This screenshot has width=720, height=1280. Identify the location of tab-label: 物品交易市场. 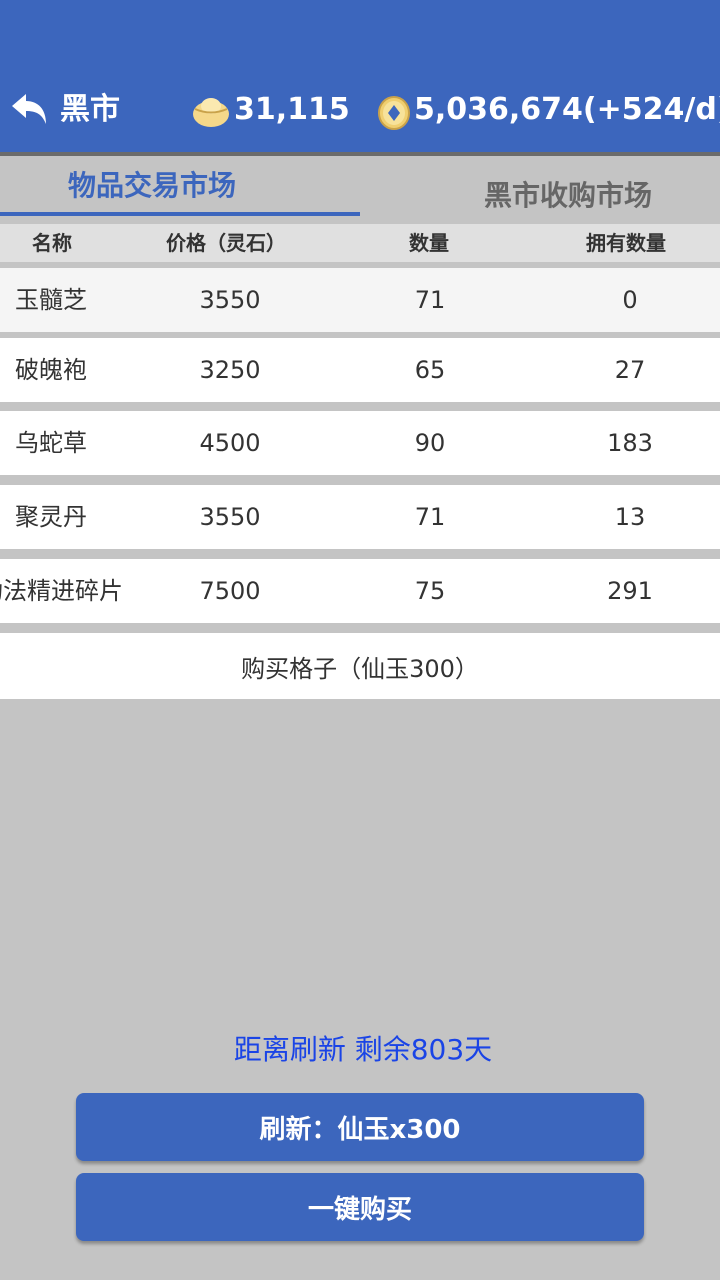
(151, 185).